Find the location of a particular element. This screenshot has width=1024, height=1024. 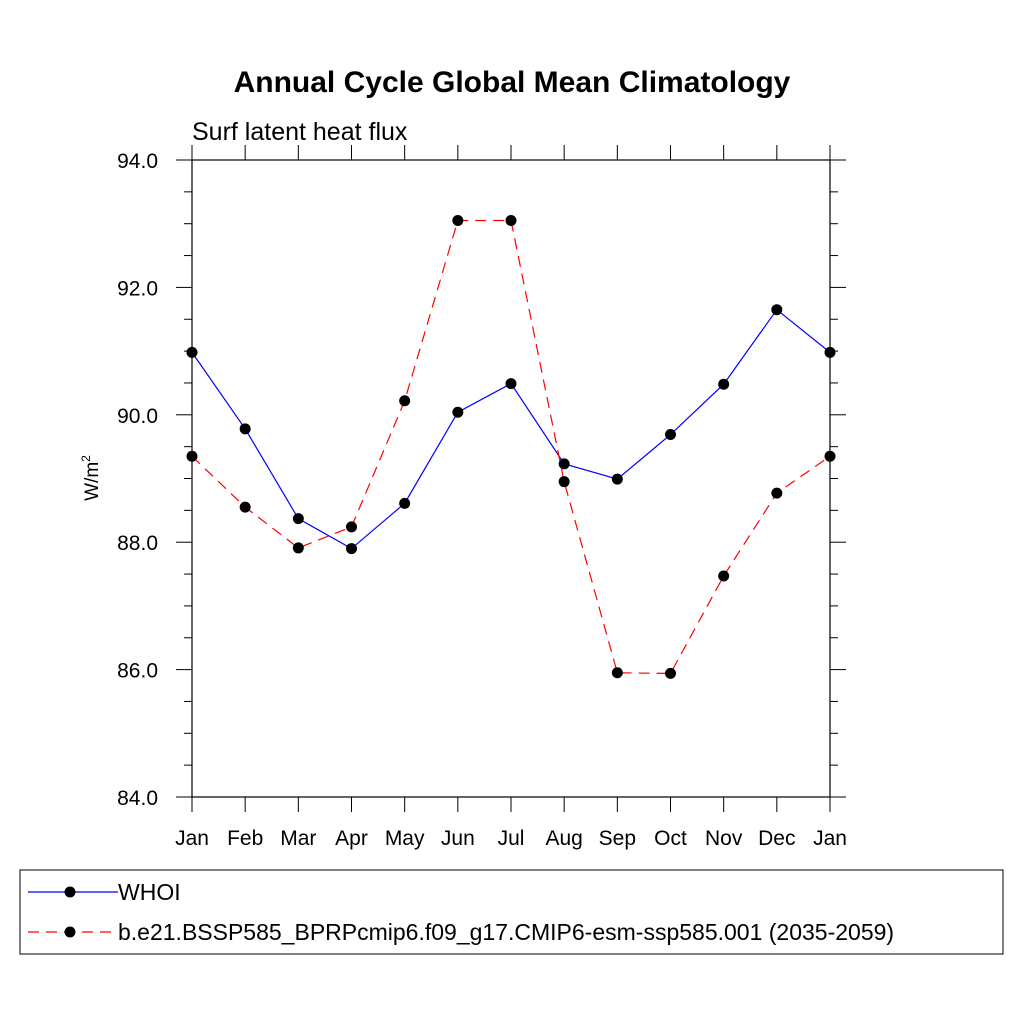

x-tick-label: Jul is located at coordinates (511, 838).